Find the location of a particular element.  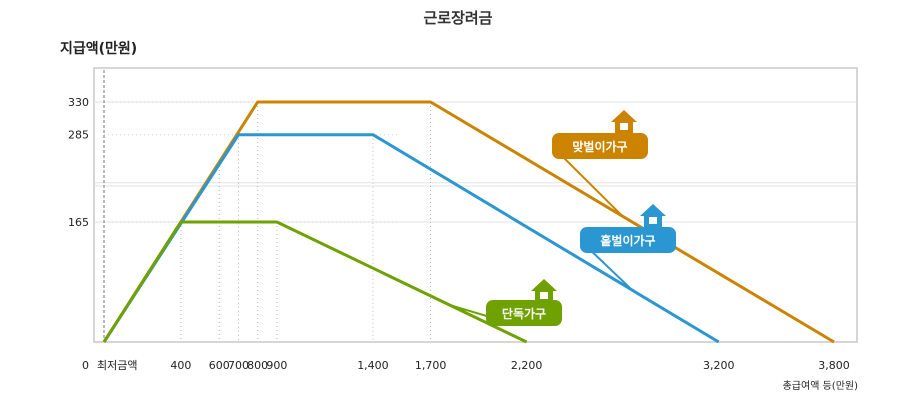

y-tick-285: 285 is located at coordinates (78, 135).